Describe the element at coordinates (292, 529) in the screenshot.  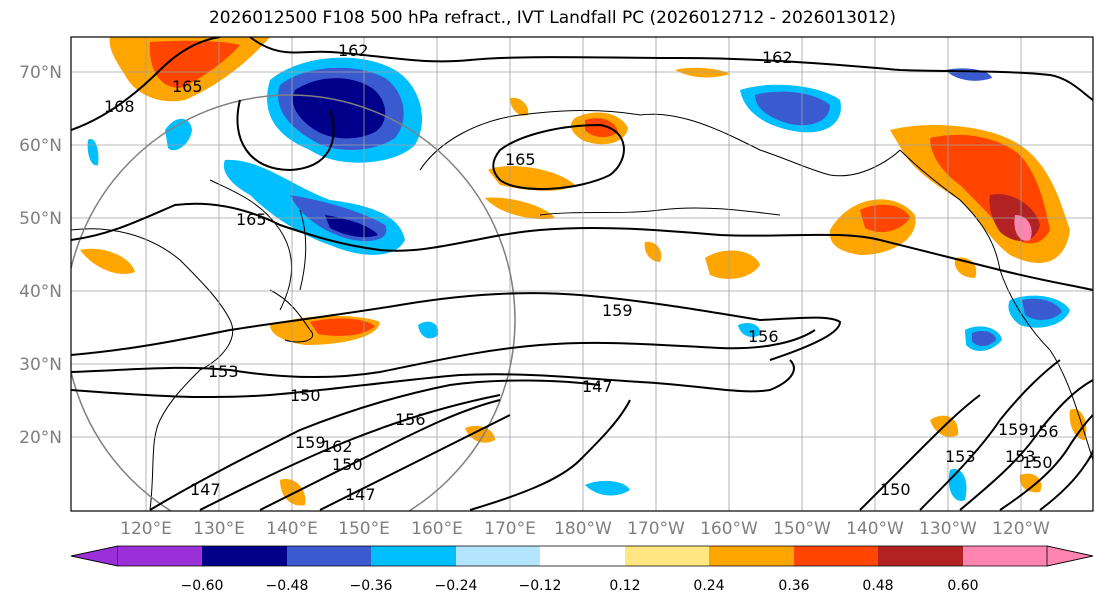
I see `longitude-label: 140°E` at that location.